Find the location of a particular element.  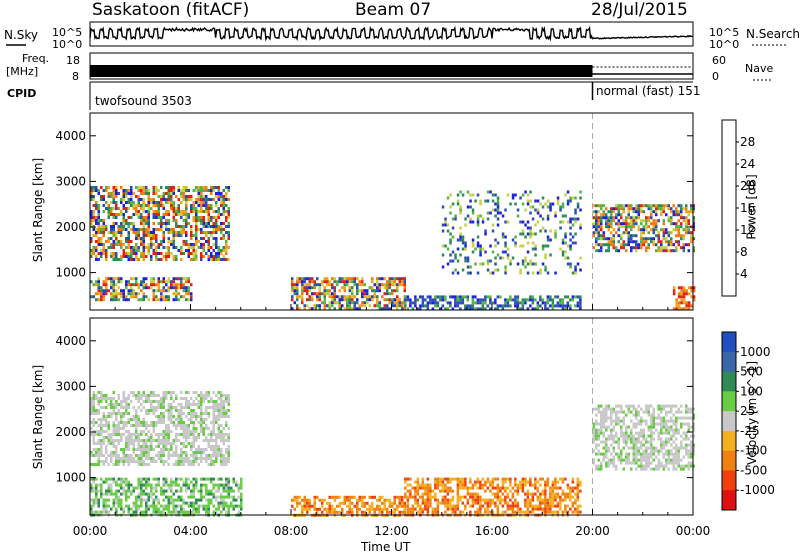

y-tick-label: 1000 is located at coordinates (70, 273).